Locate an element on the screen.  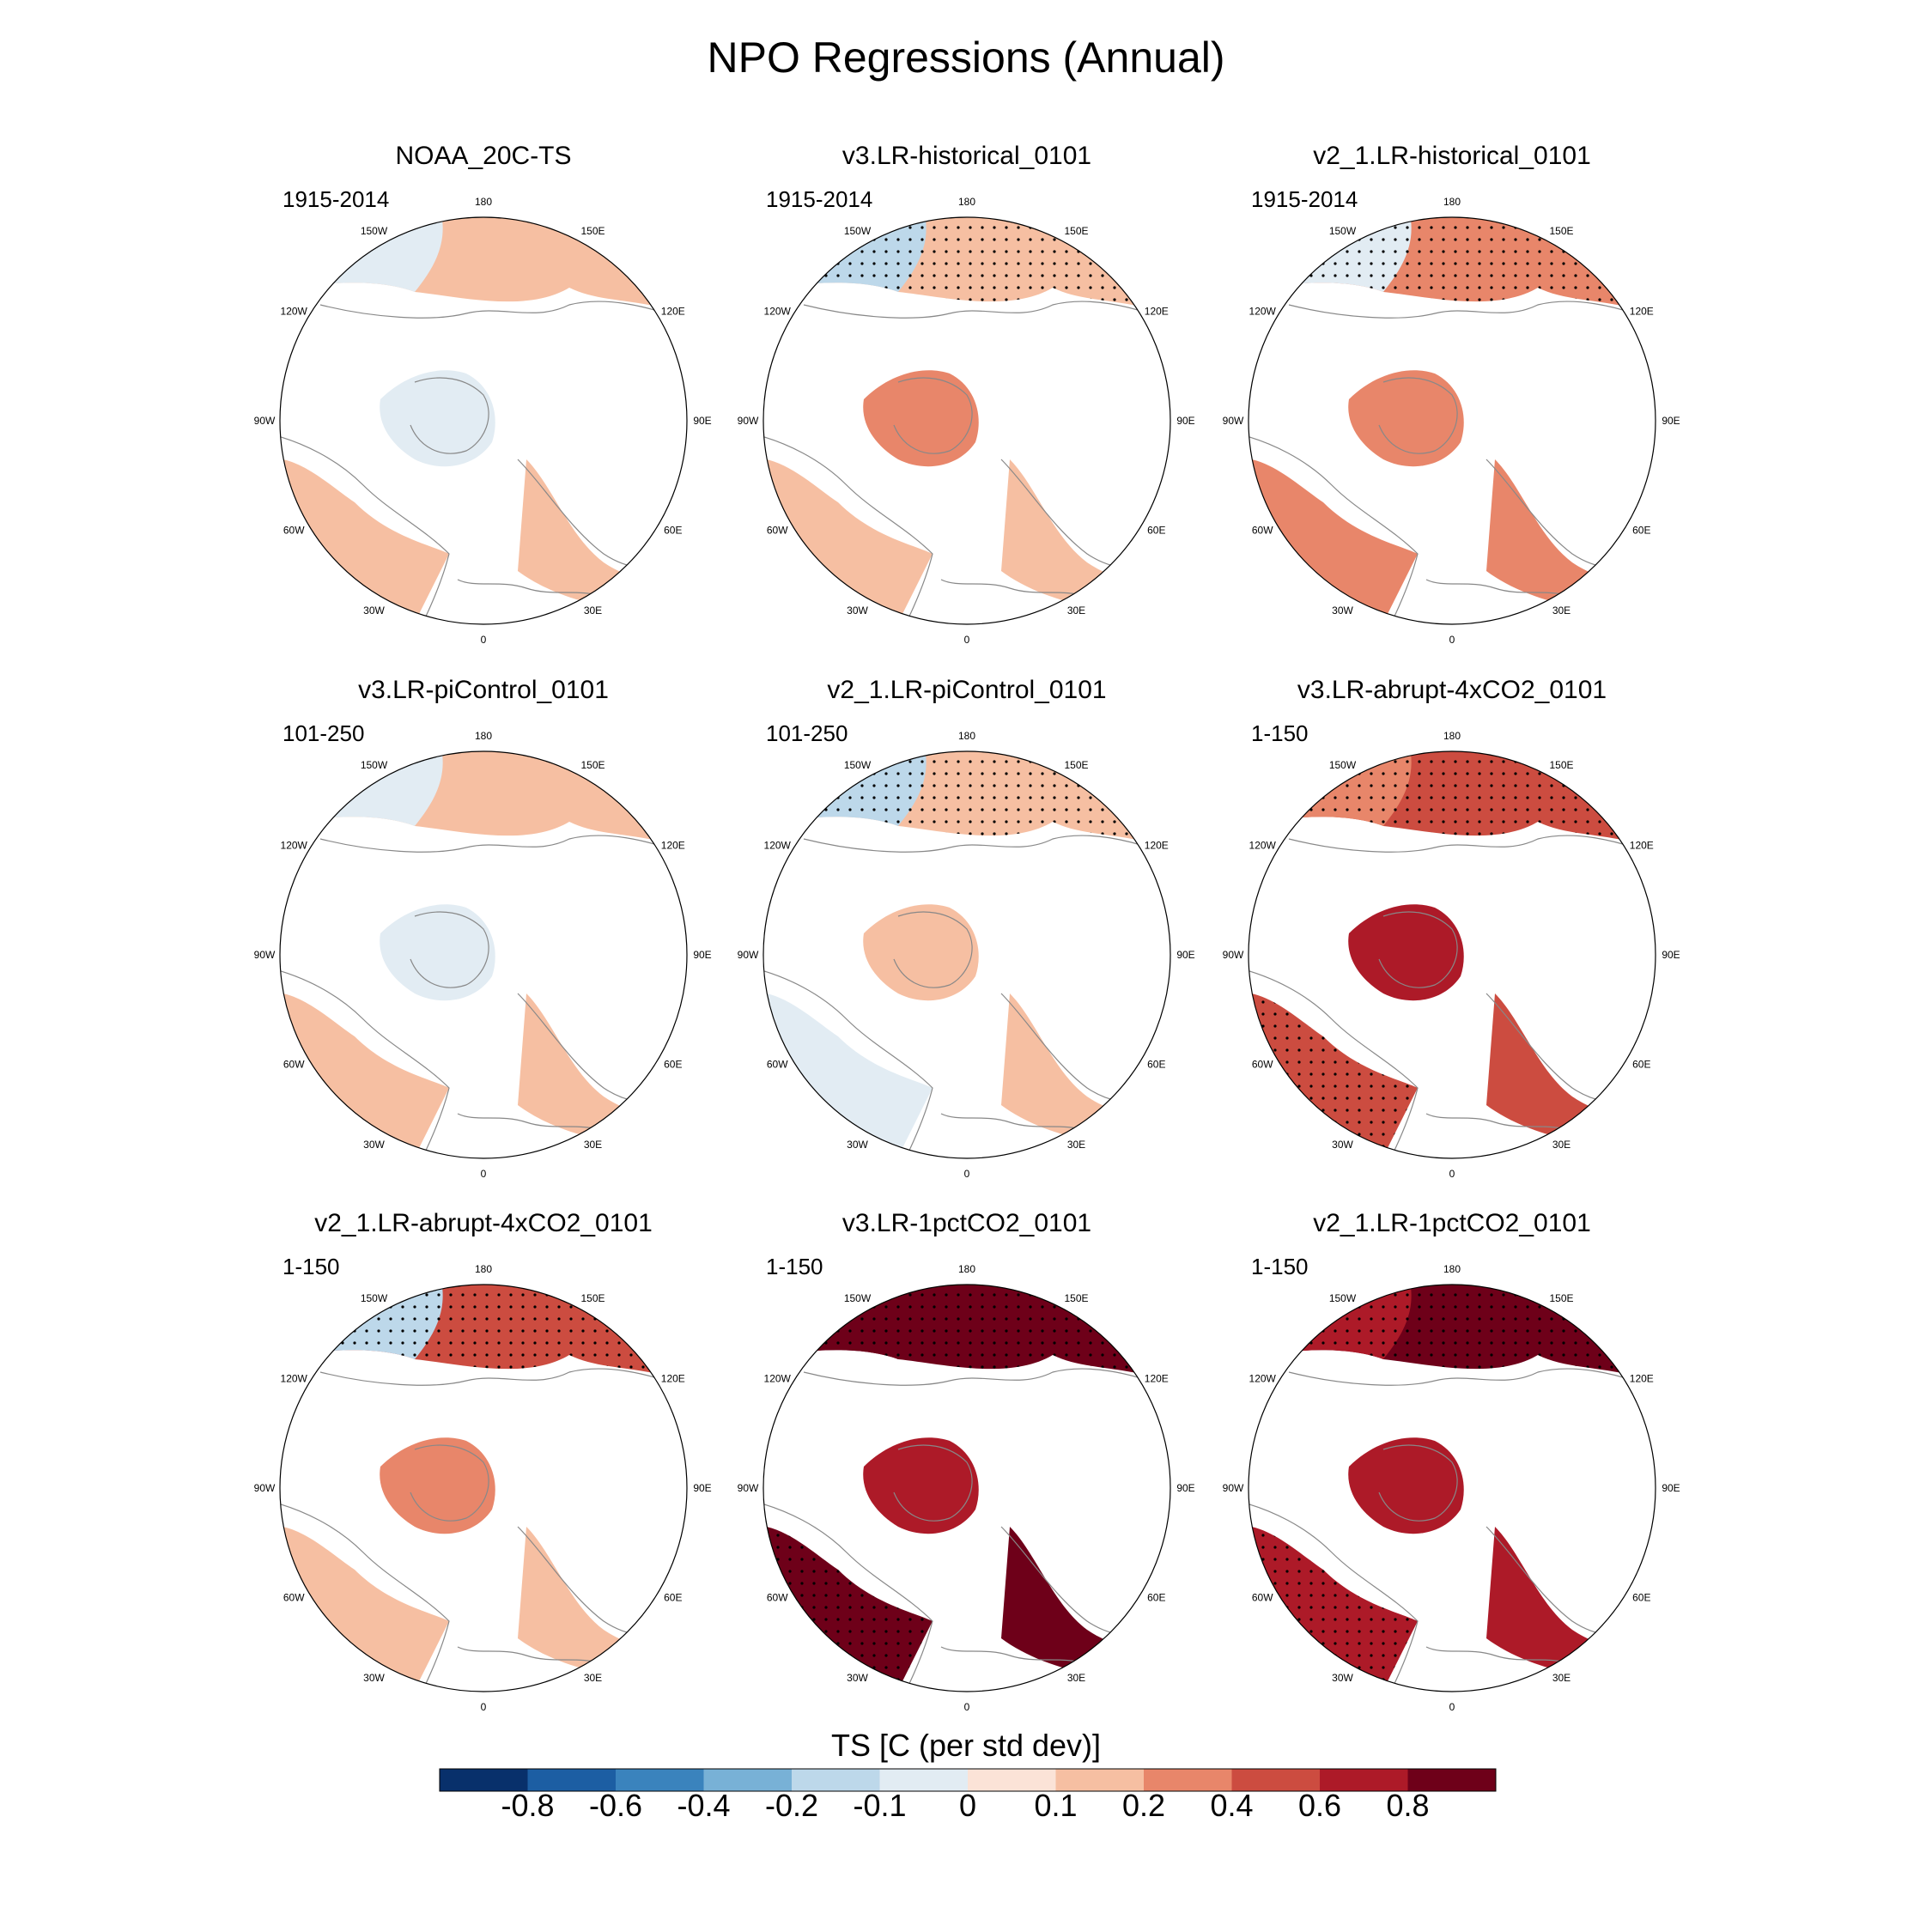
longitude-label: 120E is located at coordinates (673, 846).